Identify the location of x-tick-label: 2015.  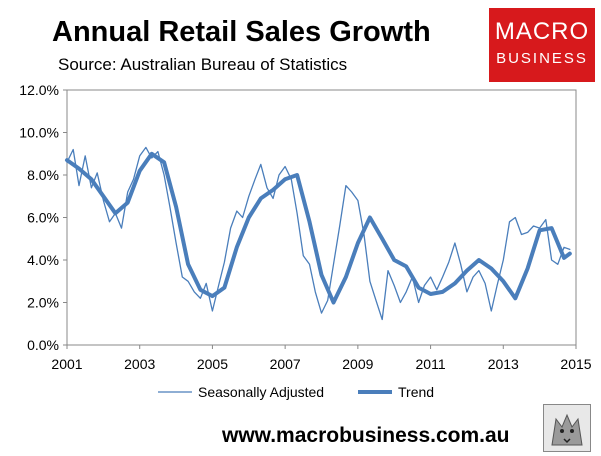
(575, 364).